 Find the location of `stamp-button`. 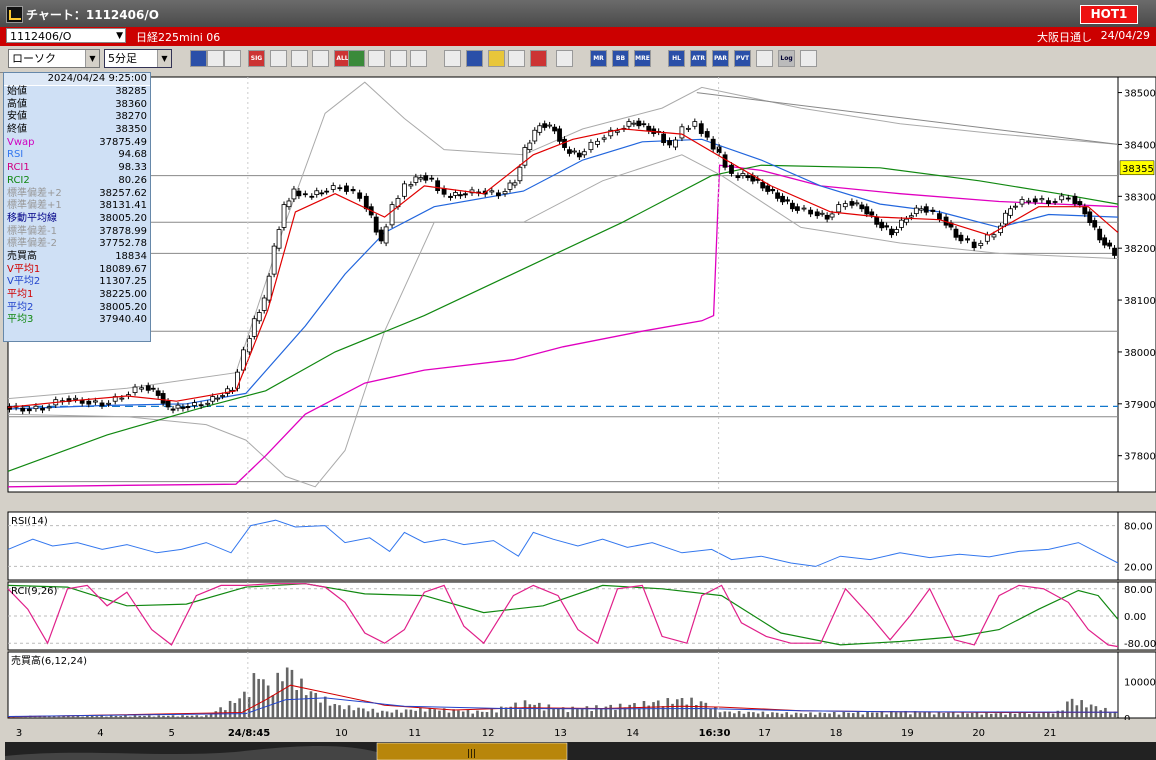

stamp-button is located at coordinates (278, 58).